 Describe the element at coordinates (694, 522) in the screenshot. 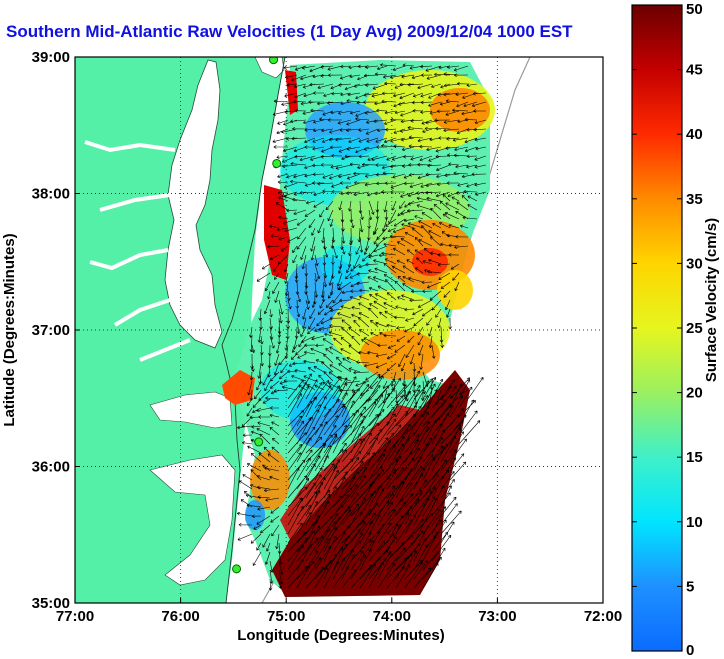

I see `colorbar-tick-label: 10` at that location.